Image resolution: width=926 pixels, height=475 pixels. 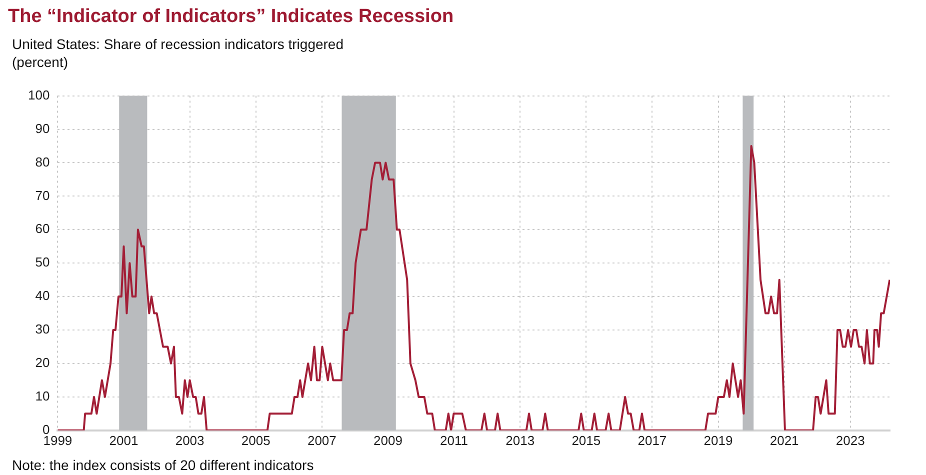 I want to click on y-tick-label: 10, so click(x=42, y=396).